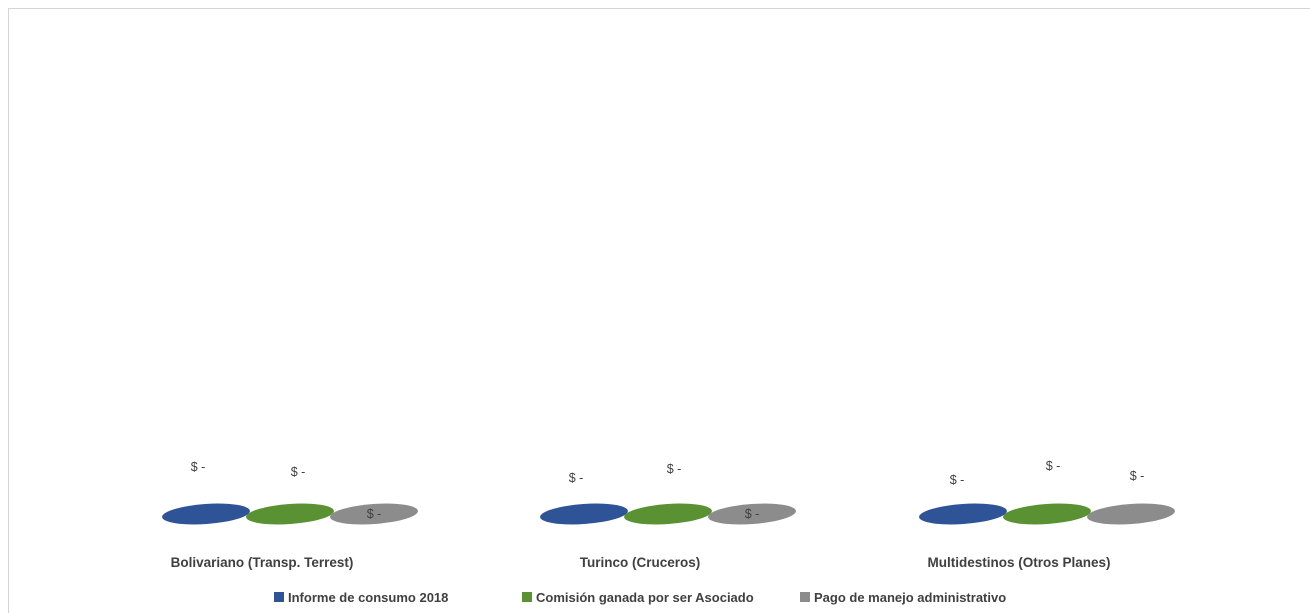 Image resolution: width=1310 pixels, height=613 pixels. Describe the element at coordinates (645, 597) in the screenshot. I see `legend-item: Comisión ganada por ser Asociado` at that location.